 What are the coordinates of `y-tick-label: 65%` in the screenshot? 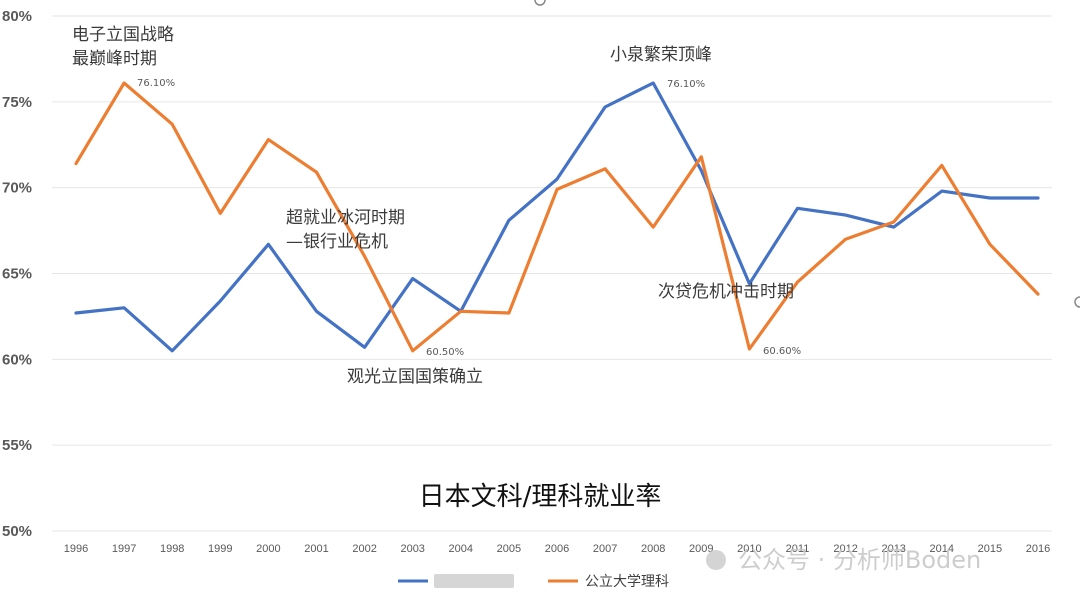 It's located at (17, 274).